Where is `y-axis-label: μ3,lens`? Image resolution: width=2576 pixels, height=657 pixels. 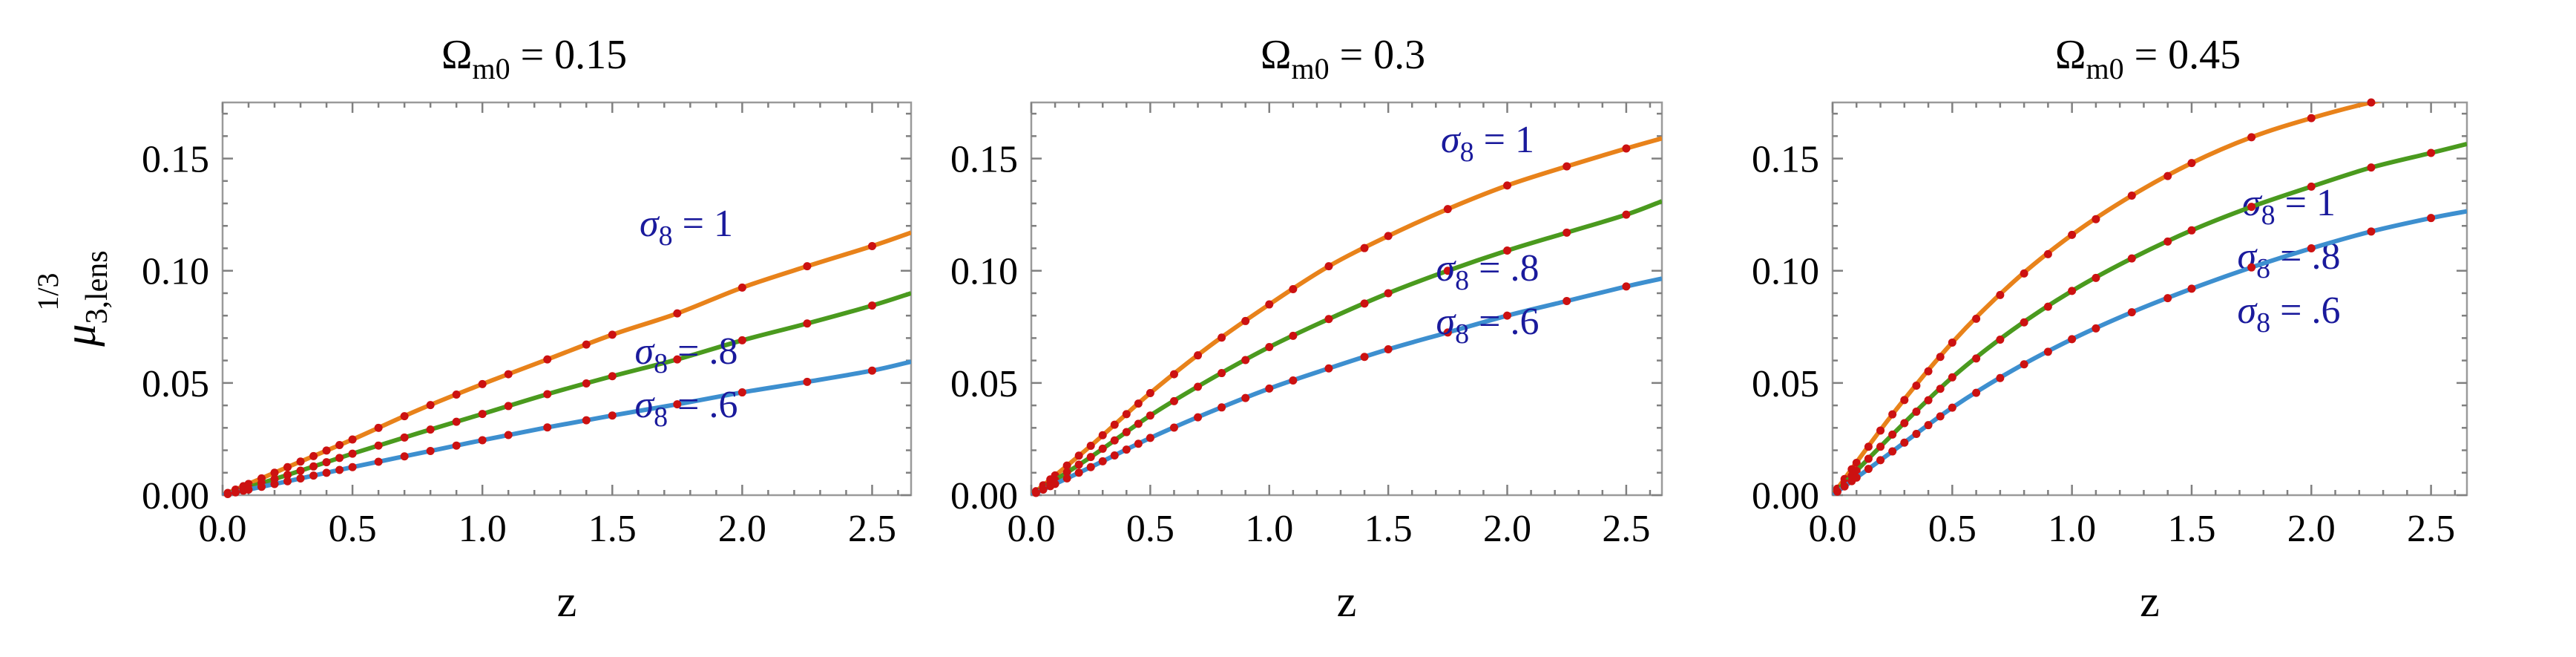 y-axis-label: μ3,lens is located at coordinates (85, 298).